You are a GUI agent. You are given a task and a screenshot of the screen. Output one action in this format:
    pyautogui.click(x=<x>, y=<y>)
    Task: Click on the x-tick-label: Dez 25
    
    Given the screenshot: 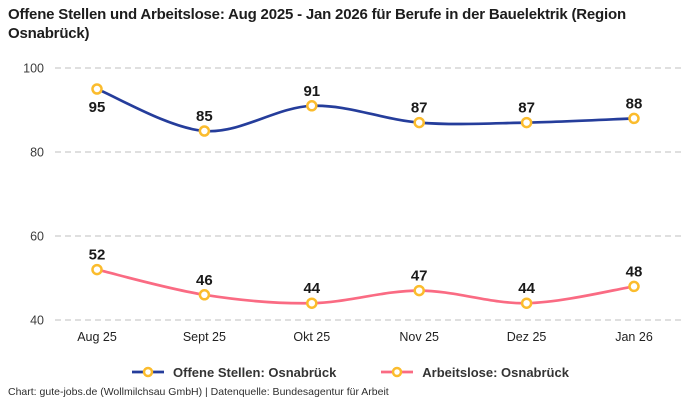 What is the action you would take?
    pyautogui.click(x=527, y=337)
    